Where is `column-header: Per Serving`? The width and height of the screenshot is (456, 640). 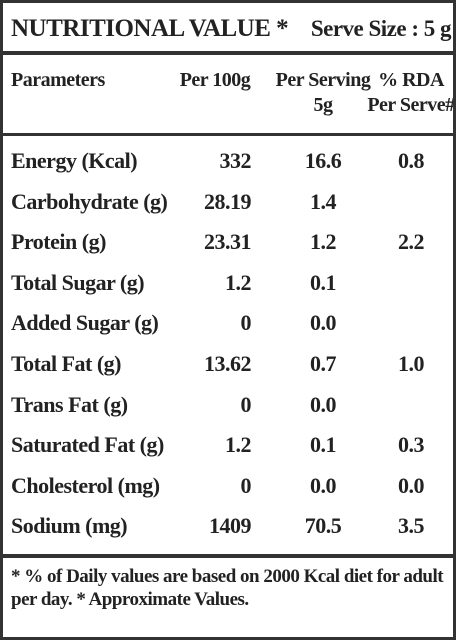 column-header: Per Serving is located at coordinates (323, 80).